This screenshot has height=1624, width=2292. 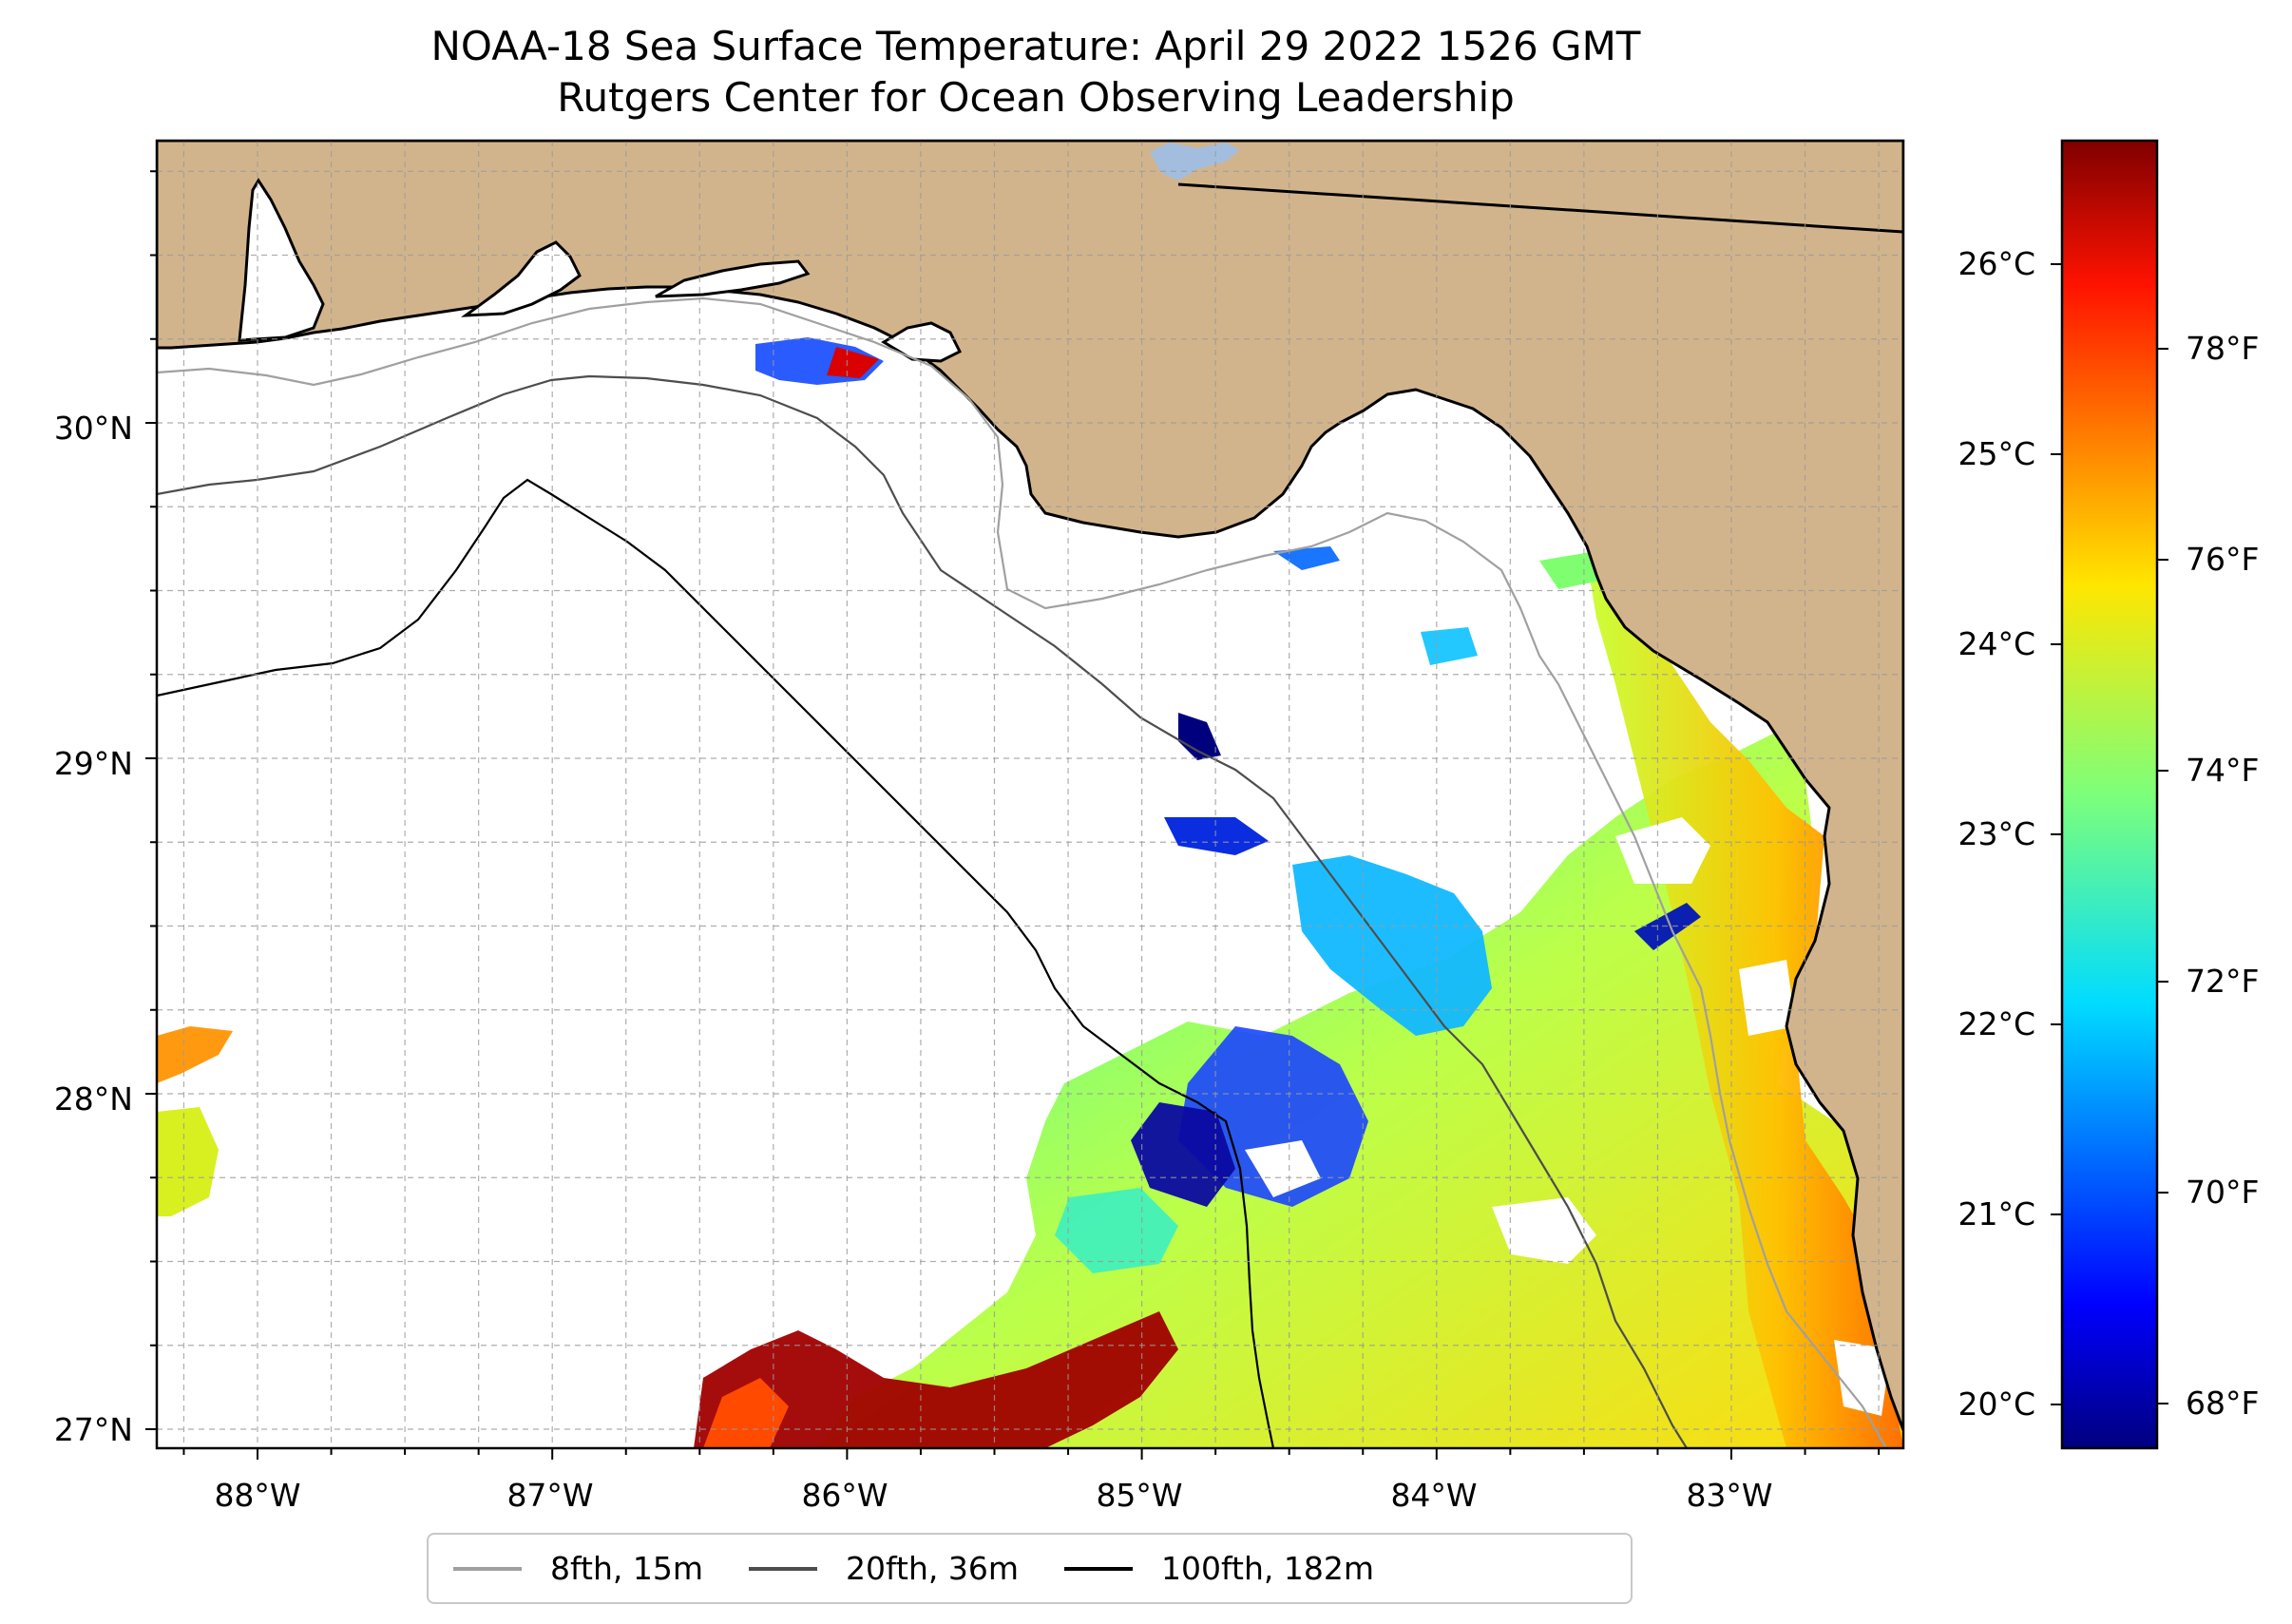 What do you see at coordinates (1030, 1568) in the screenshot?
I see `legend: 8fth, 15m 20fth, 36m 100fth, 182m` at bounding box center [1030, 1568].